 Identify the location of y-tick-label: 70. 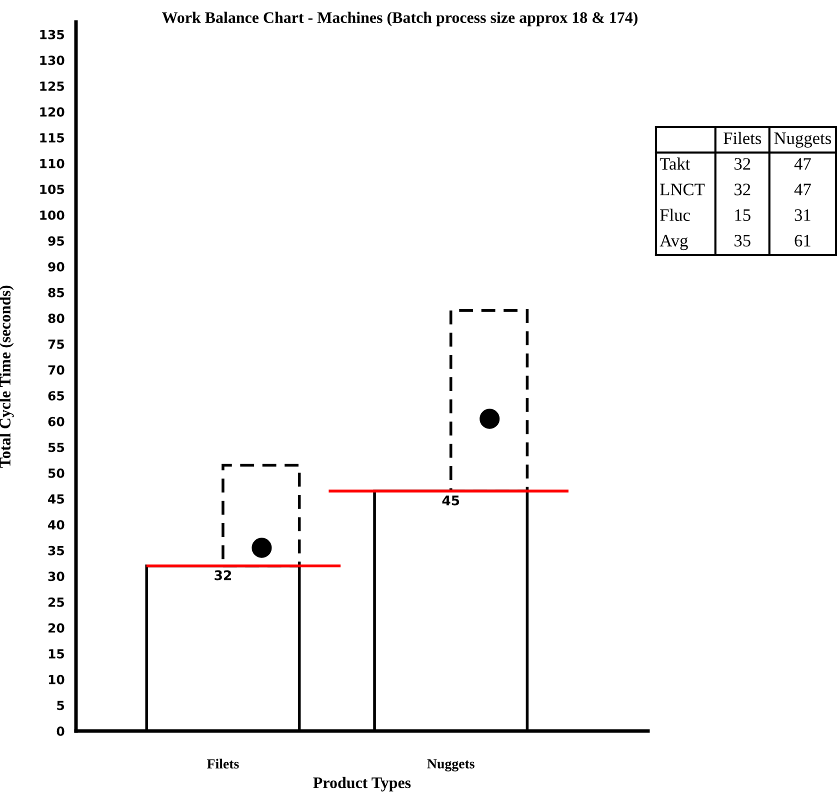
(56, 370).